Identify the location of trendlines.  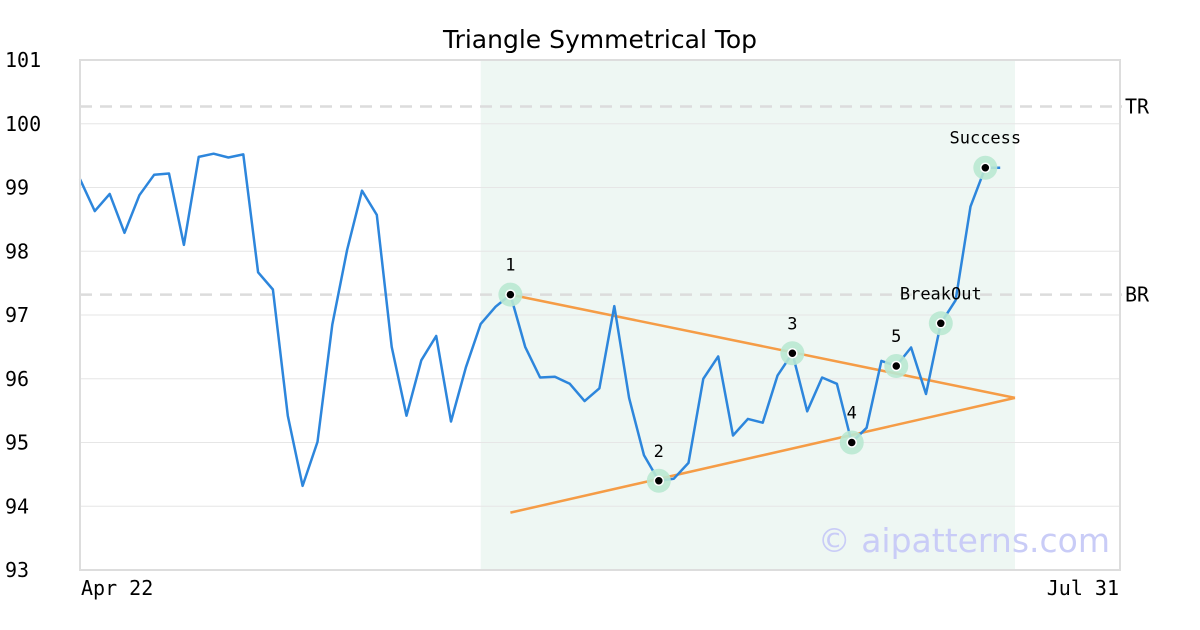
(763, 403).